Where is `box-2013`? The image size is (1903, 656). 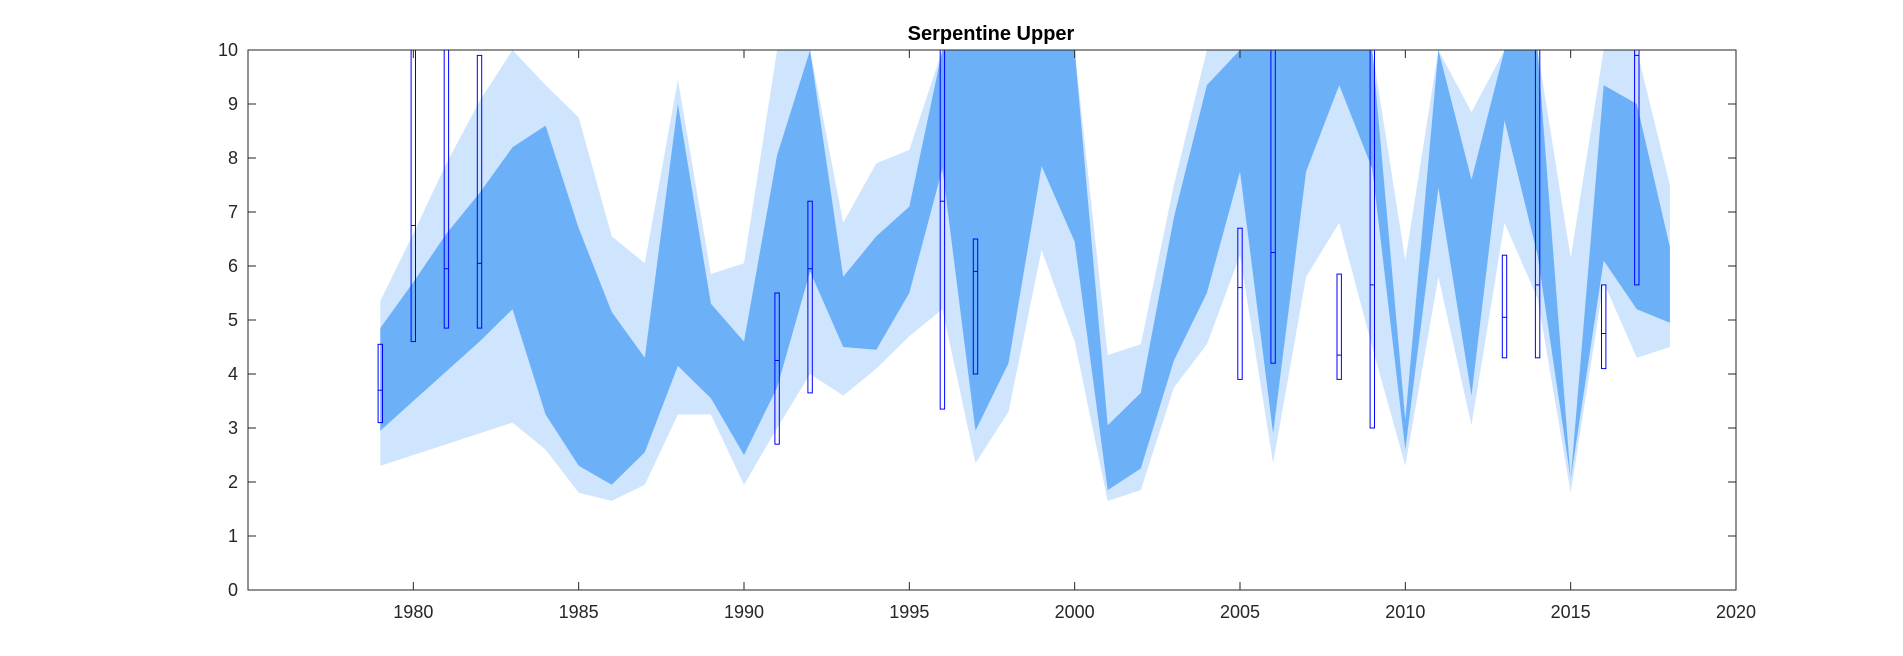
box-2013 is located at coordinates (1504, 306).